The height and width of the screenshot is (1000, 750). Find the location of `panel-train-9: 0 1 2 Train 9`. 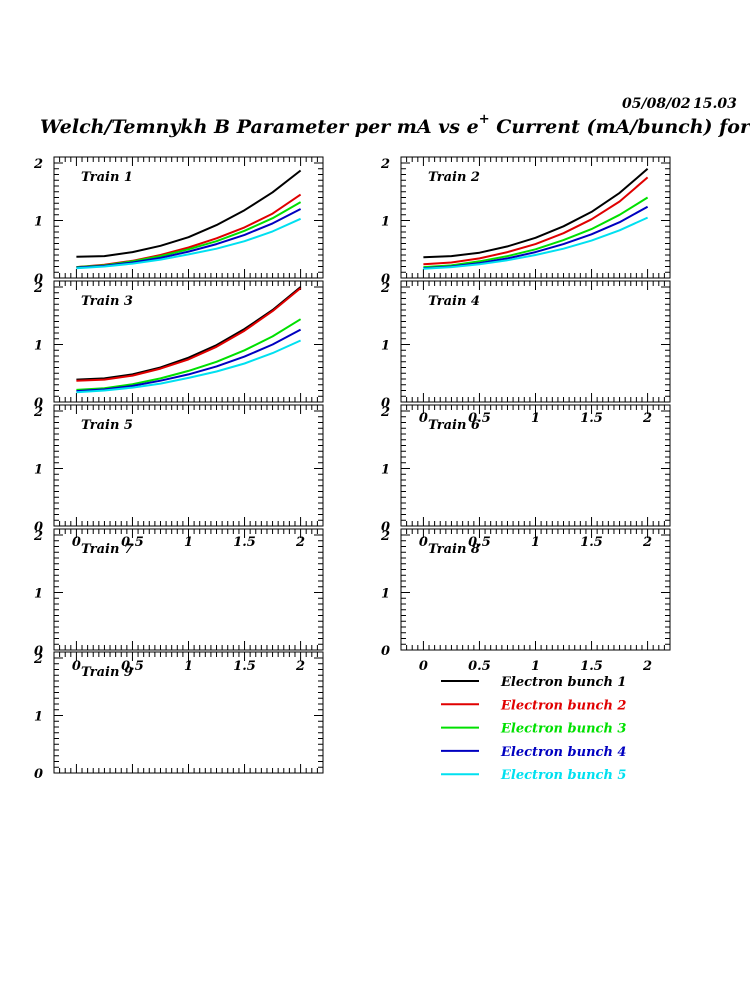

panel-train-9: 0 1 2 Train 9 is located at coordinates (178, 716).